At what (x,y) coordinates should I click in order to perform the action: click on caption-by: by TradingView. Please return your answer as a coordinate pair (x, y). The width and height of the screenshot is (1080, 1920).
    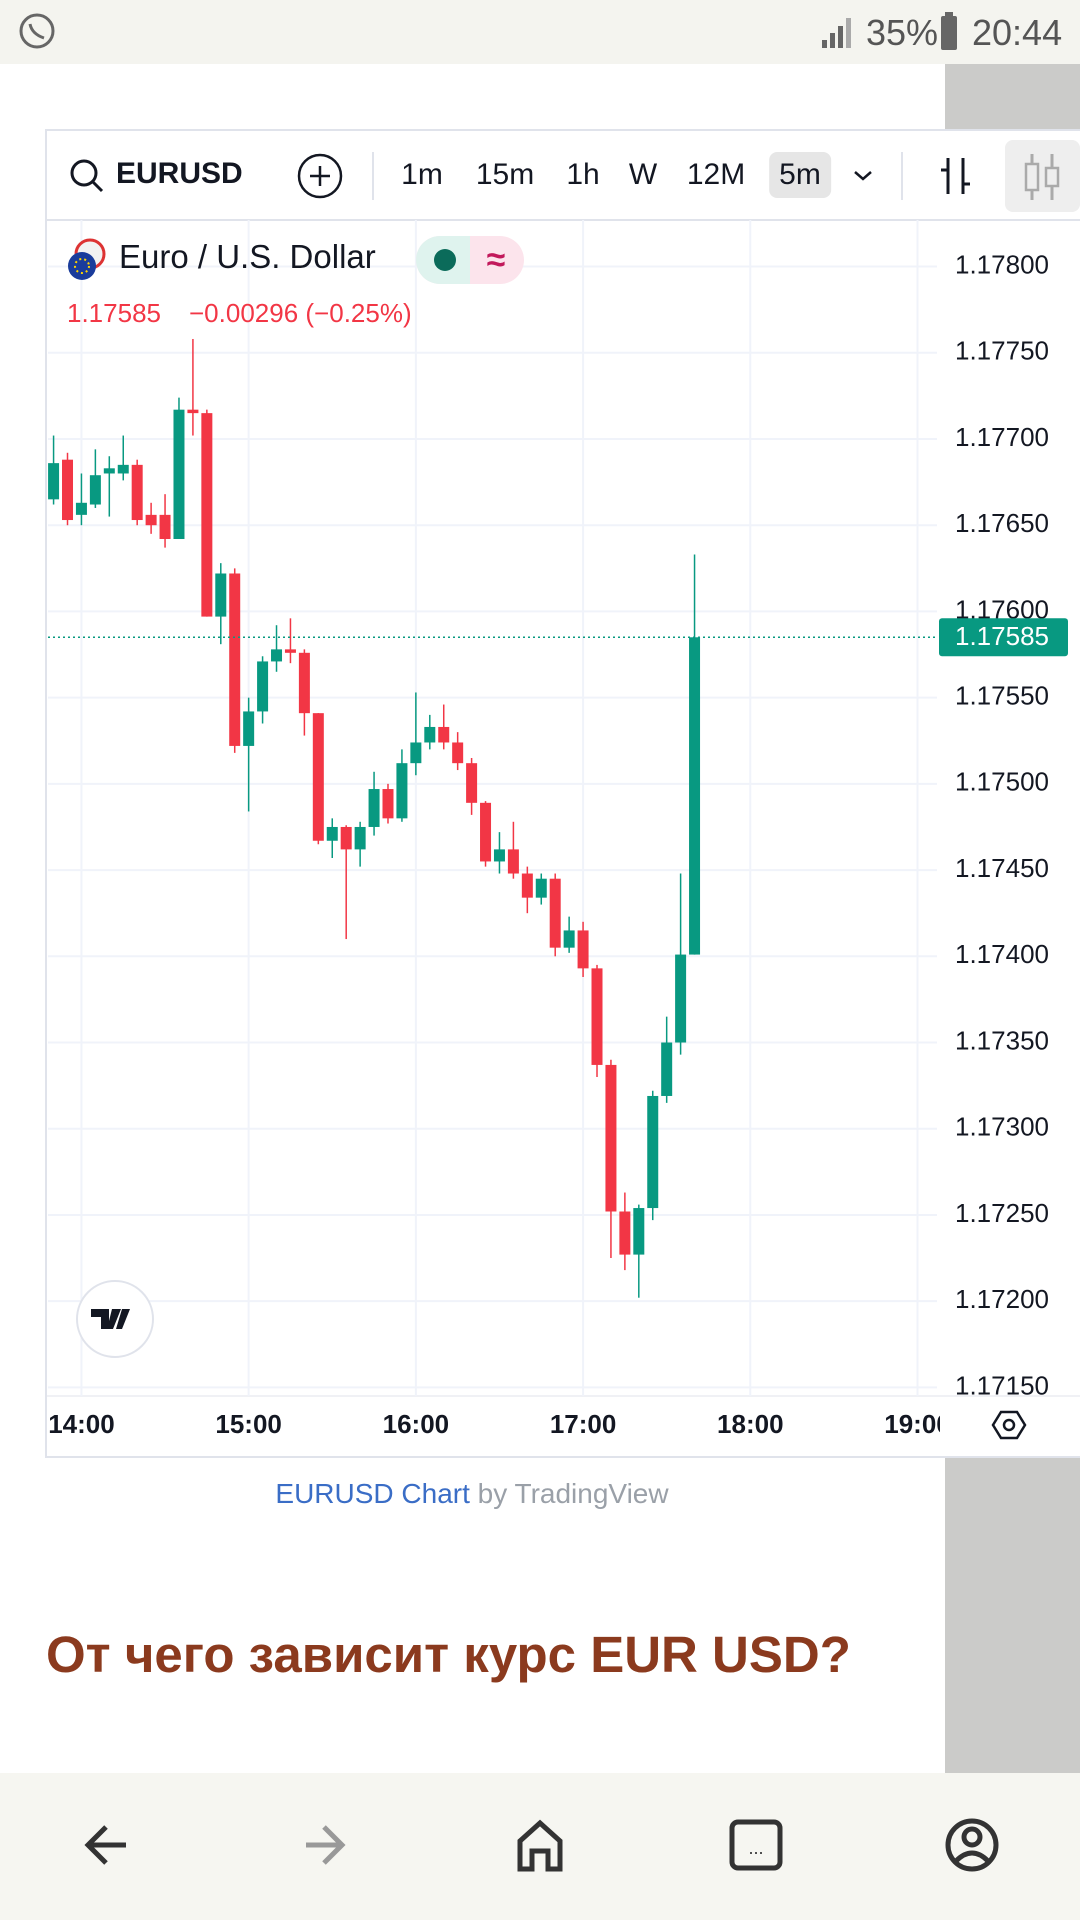
    Looking at the image, I should click on (573, 1493).